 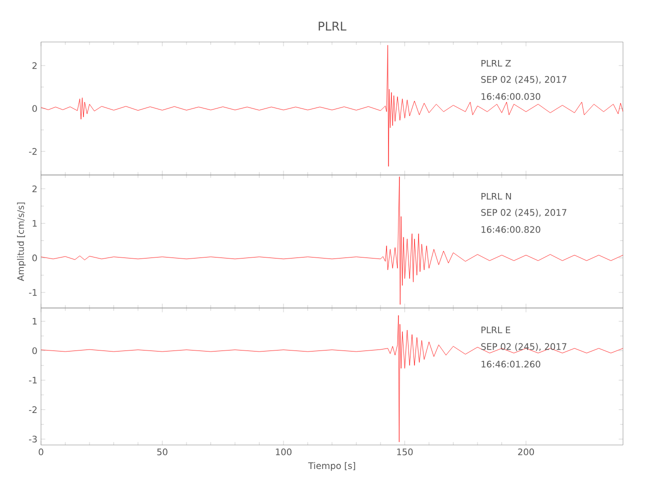 What do you see at coordinates (511, 229) in the screenshot?
I see `annotation: 16:46:00.820` at bounding box center [511, 229].